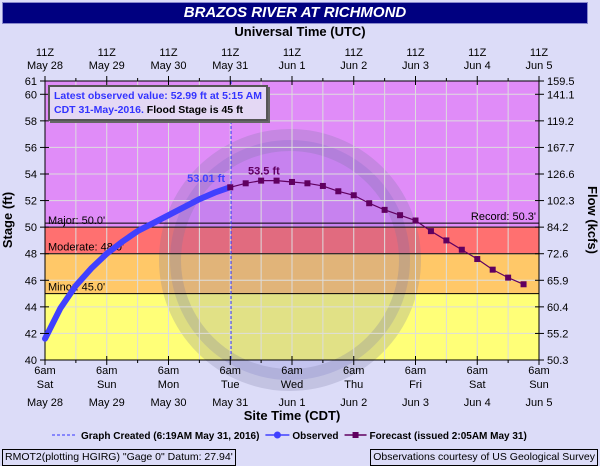  I want to click on top-tick-date: Jun 1, so click(292, 66).